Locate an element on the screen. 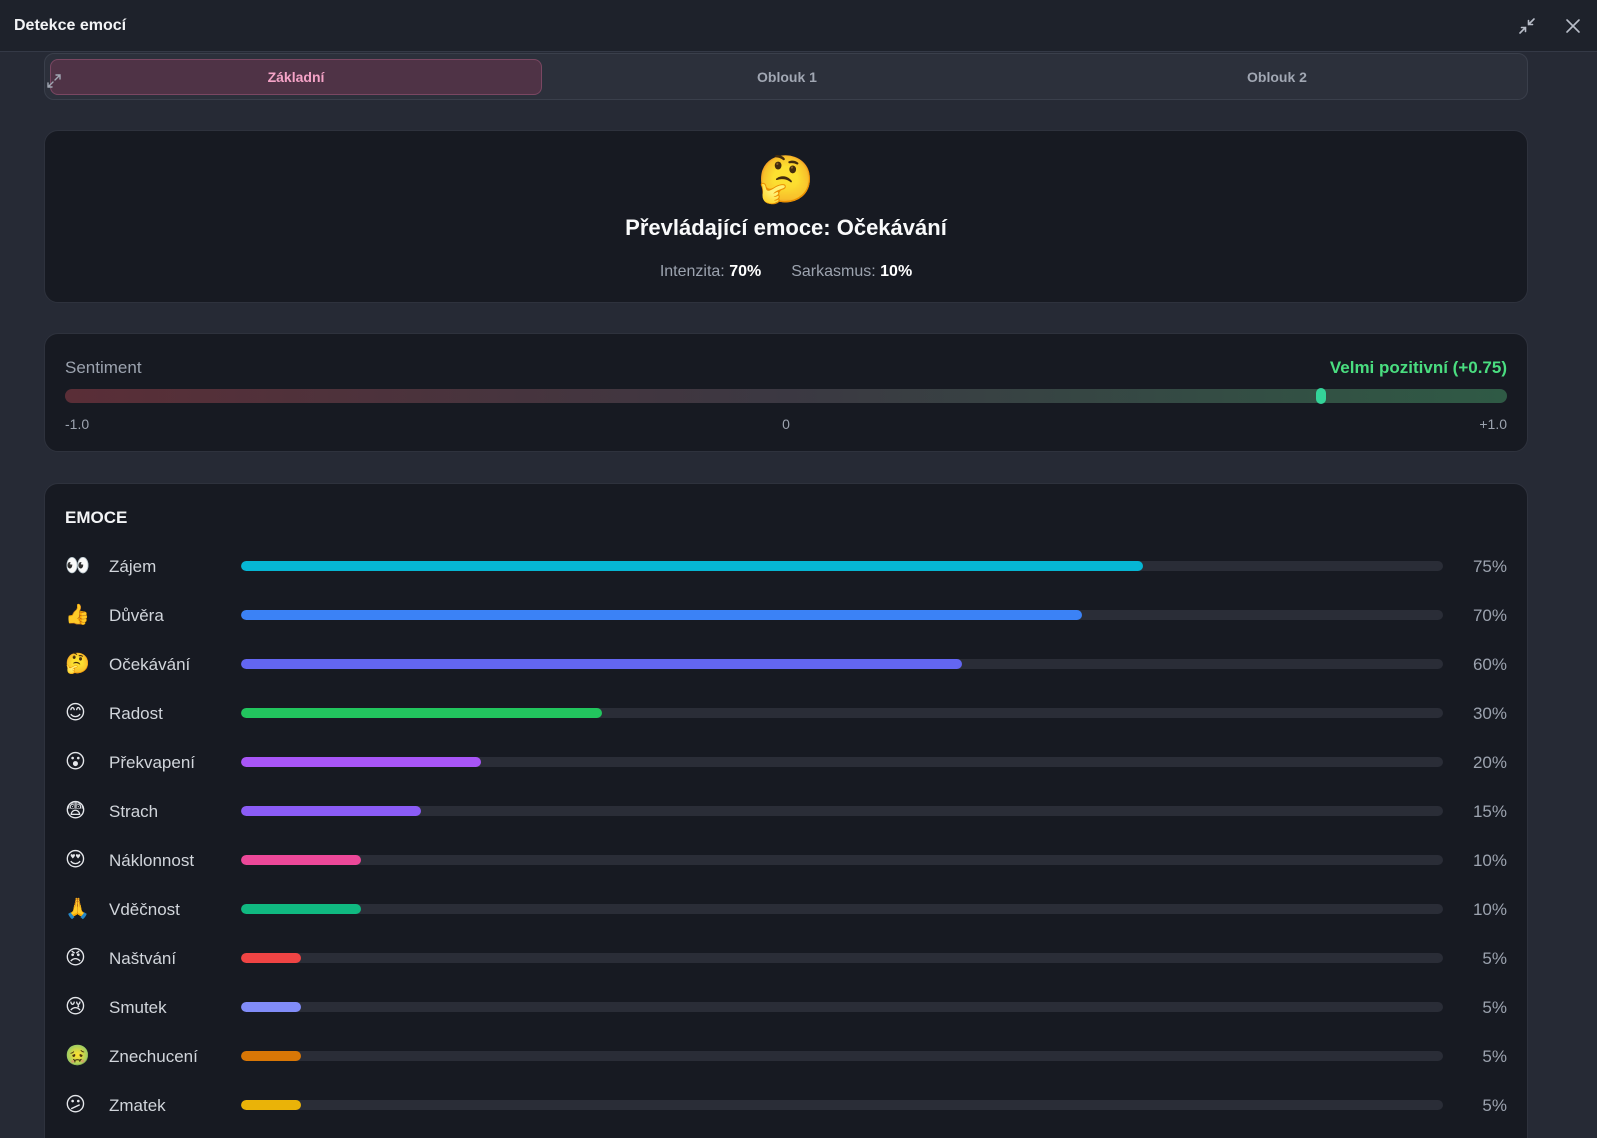 This screenshot has height=1138, width=1597. tab-zakladni: Základní is located at coordinates (296, 76).